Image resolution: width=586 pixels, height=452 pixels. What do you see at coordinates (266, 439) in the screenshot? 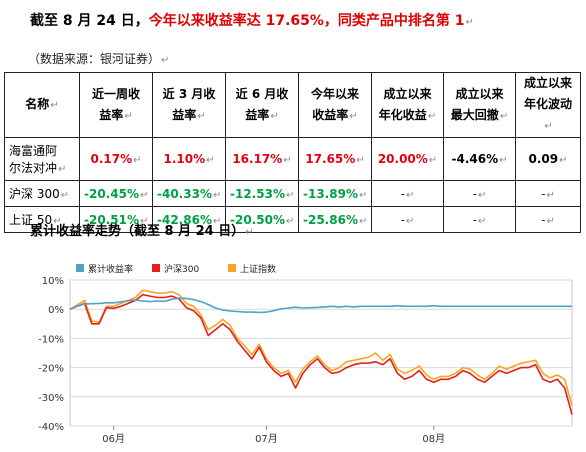
I see `x-tick-label: 07月` at bounding box center [266, 439].